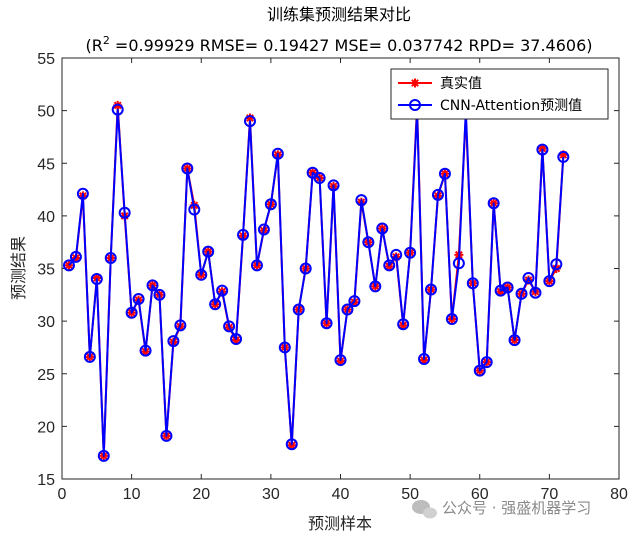 The image size is (637, 533). What do you see at coordinates (461, 84) in the screenshot?
I see `legend-label-true: 真实值` at bounding box center [461, 84].